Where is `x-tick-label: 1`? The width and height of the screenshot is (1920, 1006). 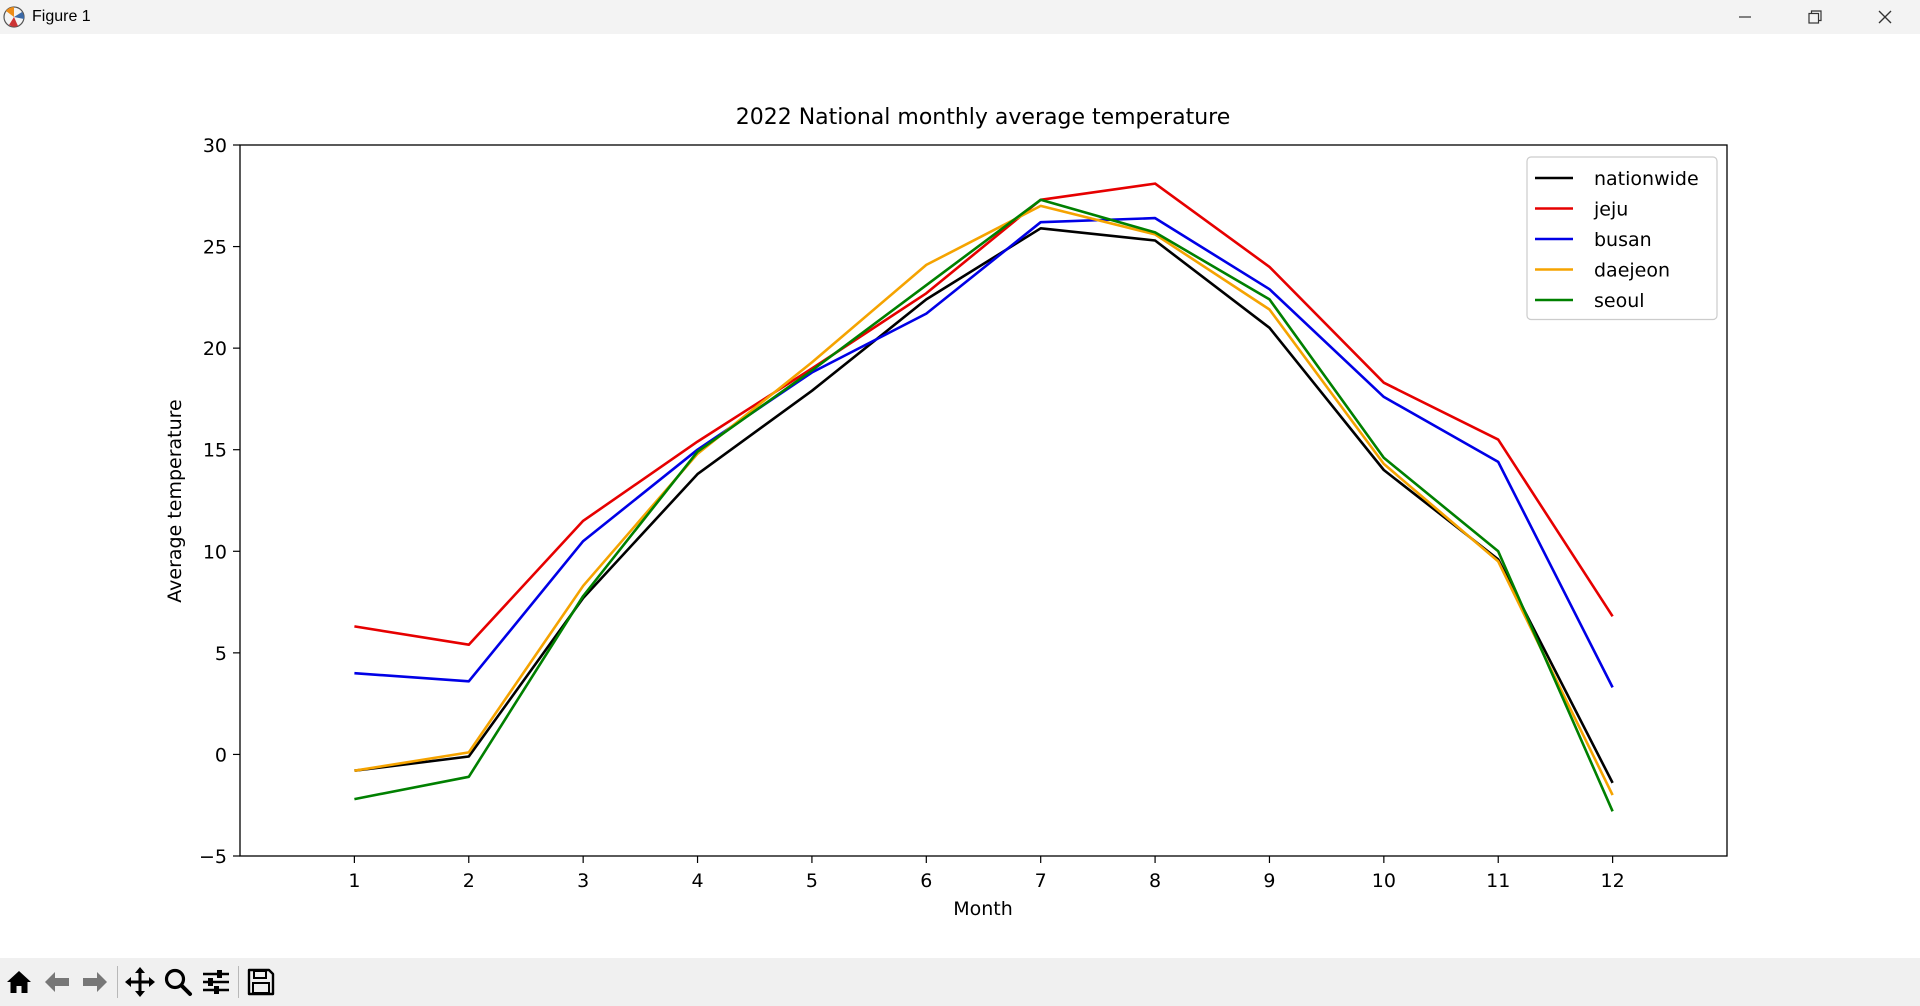 x-tick-label: 1 is located at coordinates (354, 881).